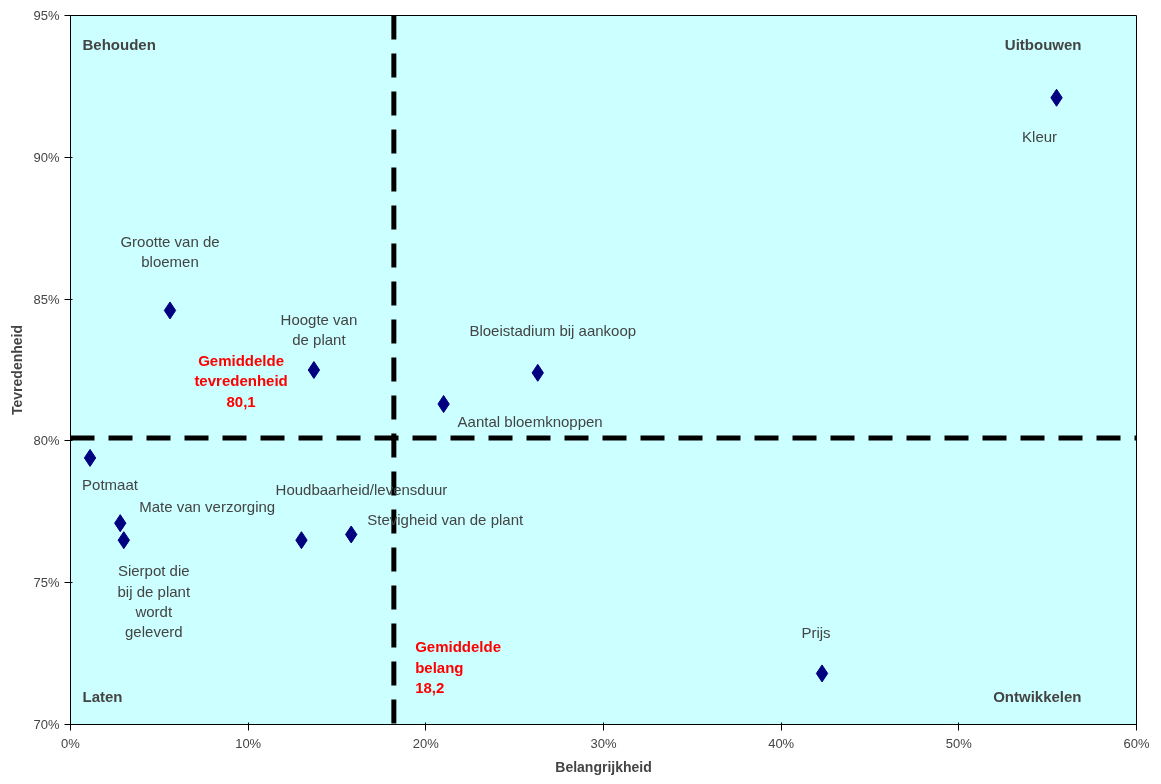  I want to click on annotation: Prijs, so click(816, 633).